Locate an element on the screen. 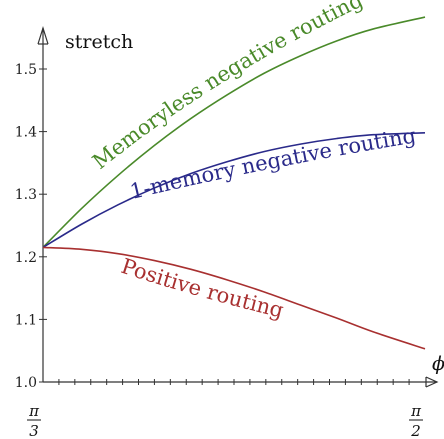 This screenshot has height=439, width=444. positive-routing-label: Positive routing is located at coordinates (202, 288).